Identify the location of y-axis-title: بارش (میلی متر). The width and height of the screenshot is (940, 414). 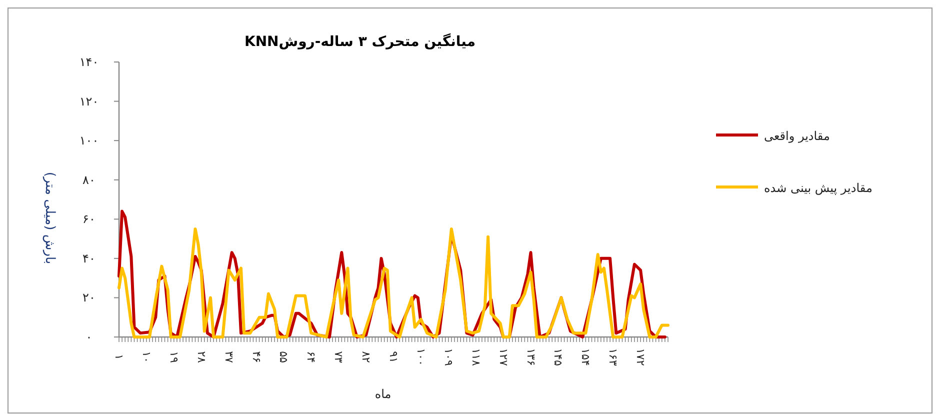
(49, 218).